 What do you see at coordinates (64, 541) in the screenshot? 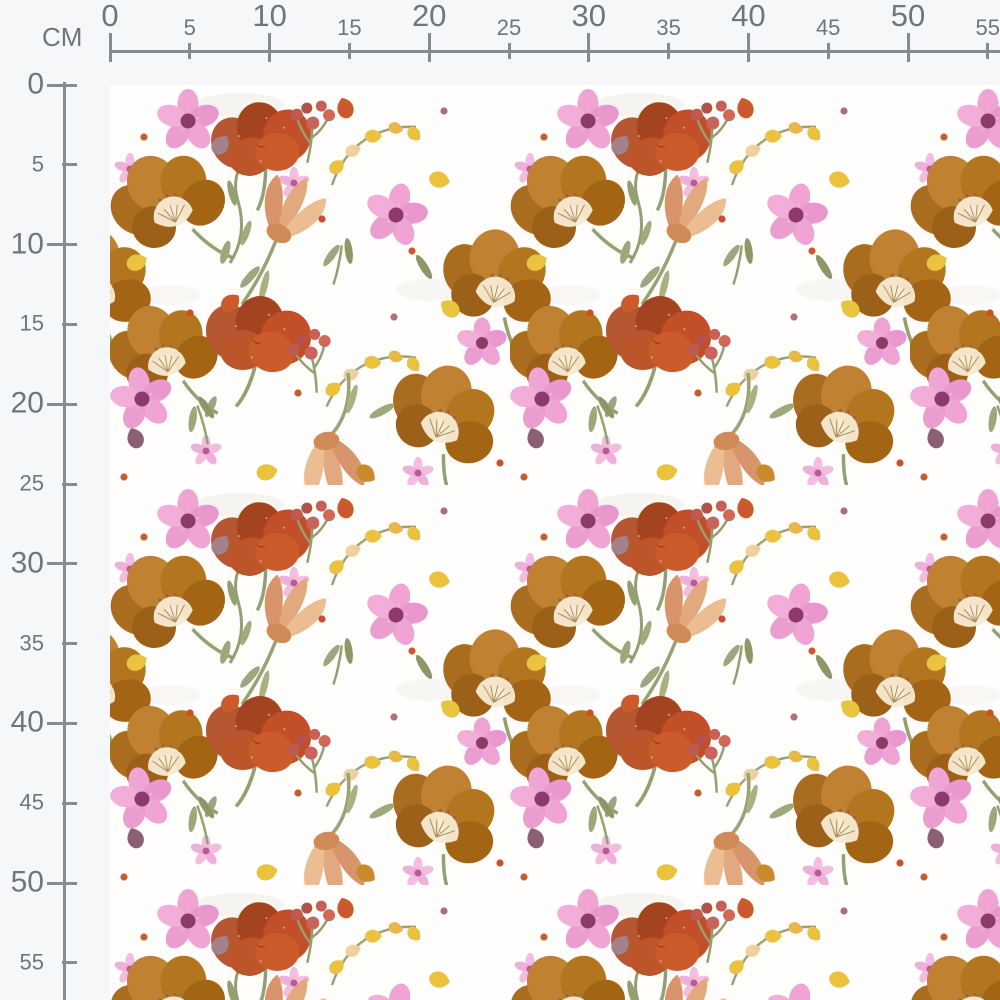
I see `ruler-left-line` at bounding box center [64, 541].